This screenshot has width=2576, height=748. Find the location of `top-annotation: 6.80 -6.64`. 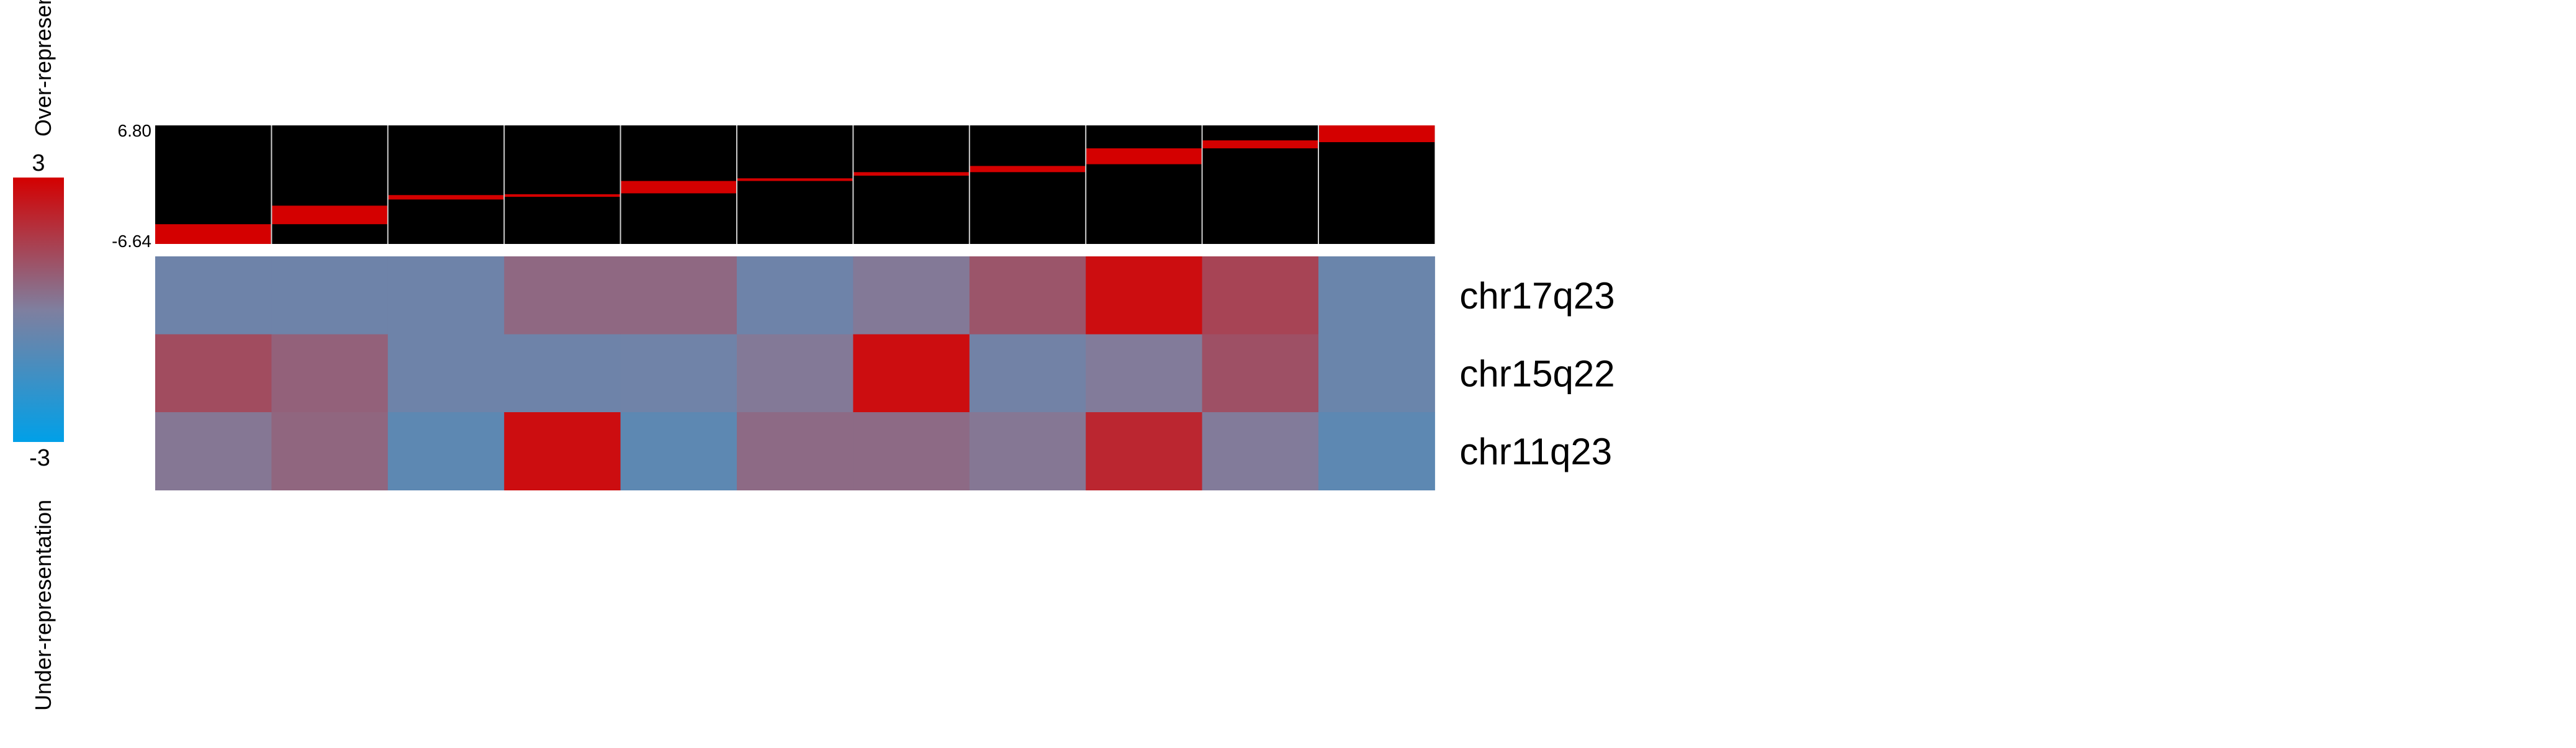

top-annotation: 6.80 -6.64 is located at coordinates (773, 186).